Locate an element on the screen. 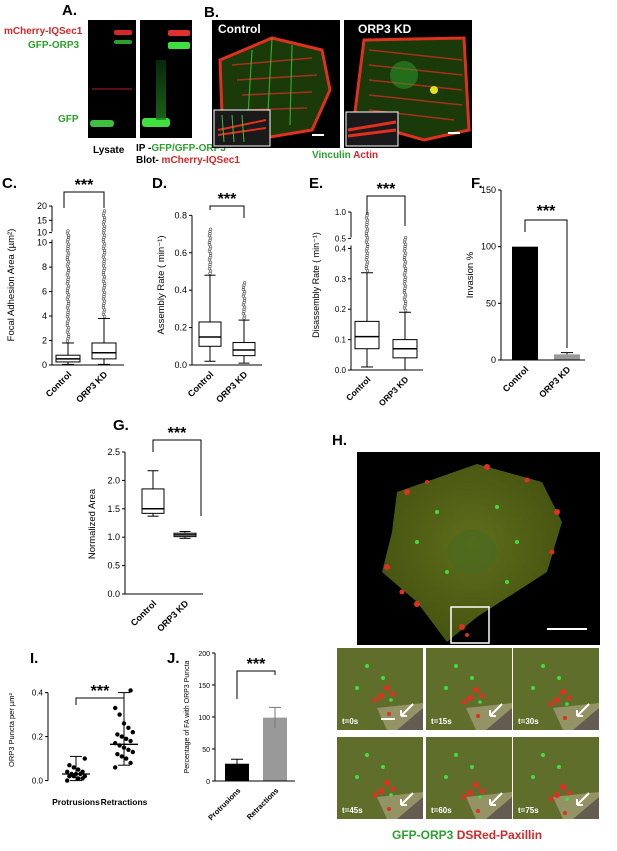 The height and width of the screenshot is (851, 617). y-axis-label: Disassembly Rate ( min⁻¹) is located at coordinates (316, 285).